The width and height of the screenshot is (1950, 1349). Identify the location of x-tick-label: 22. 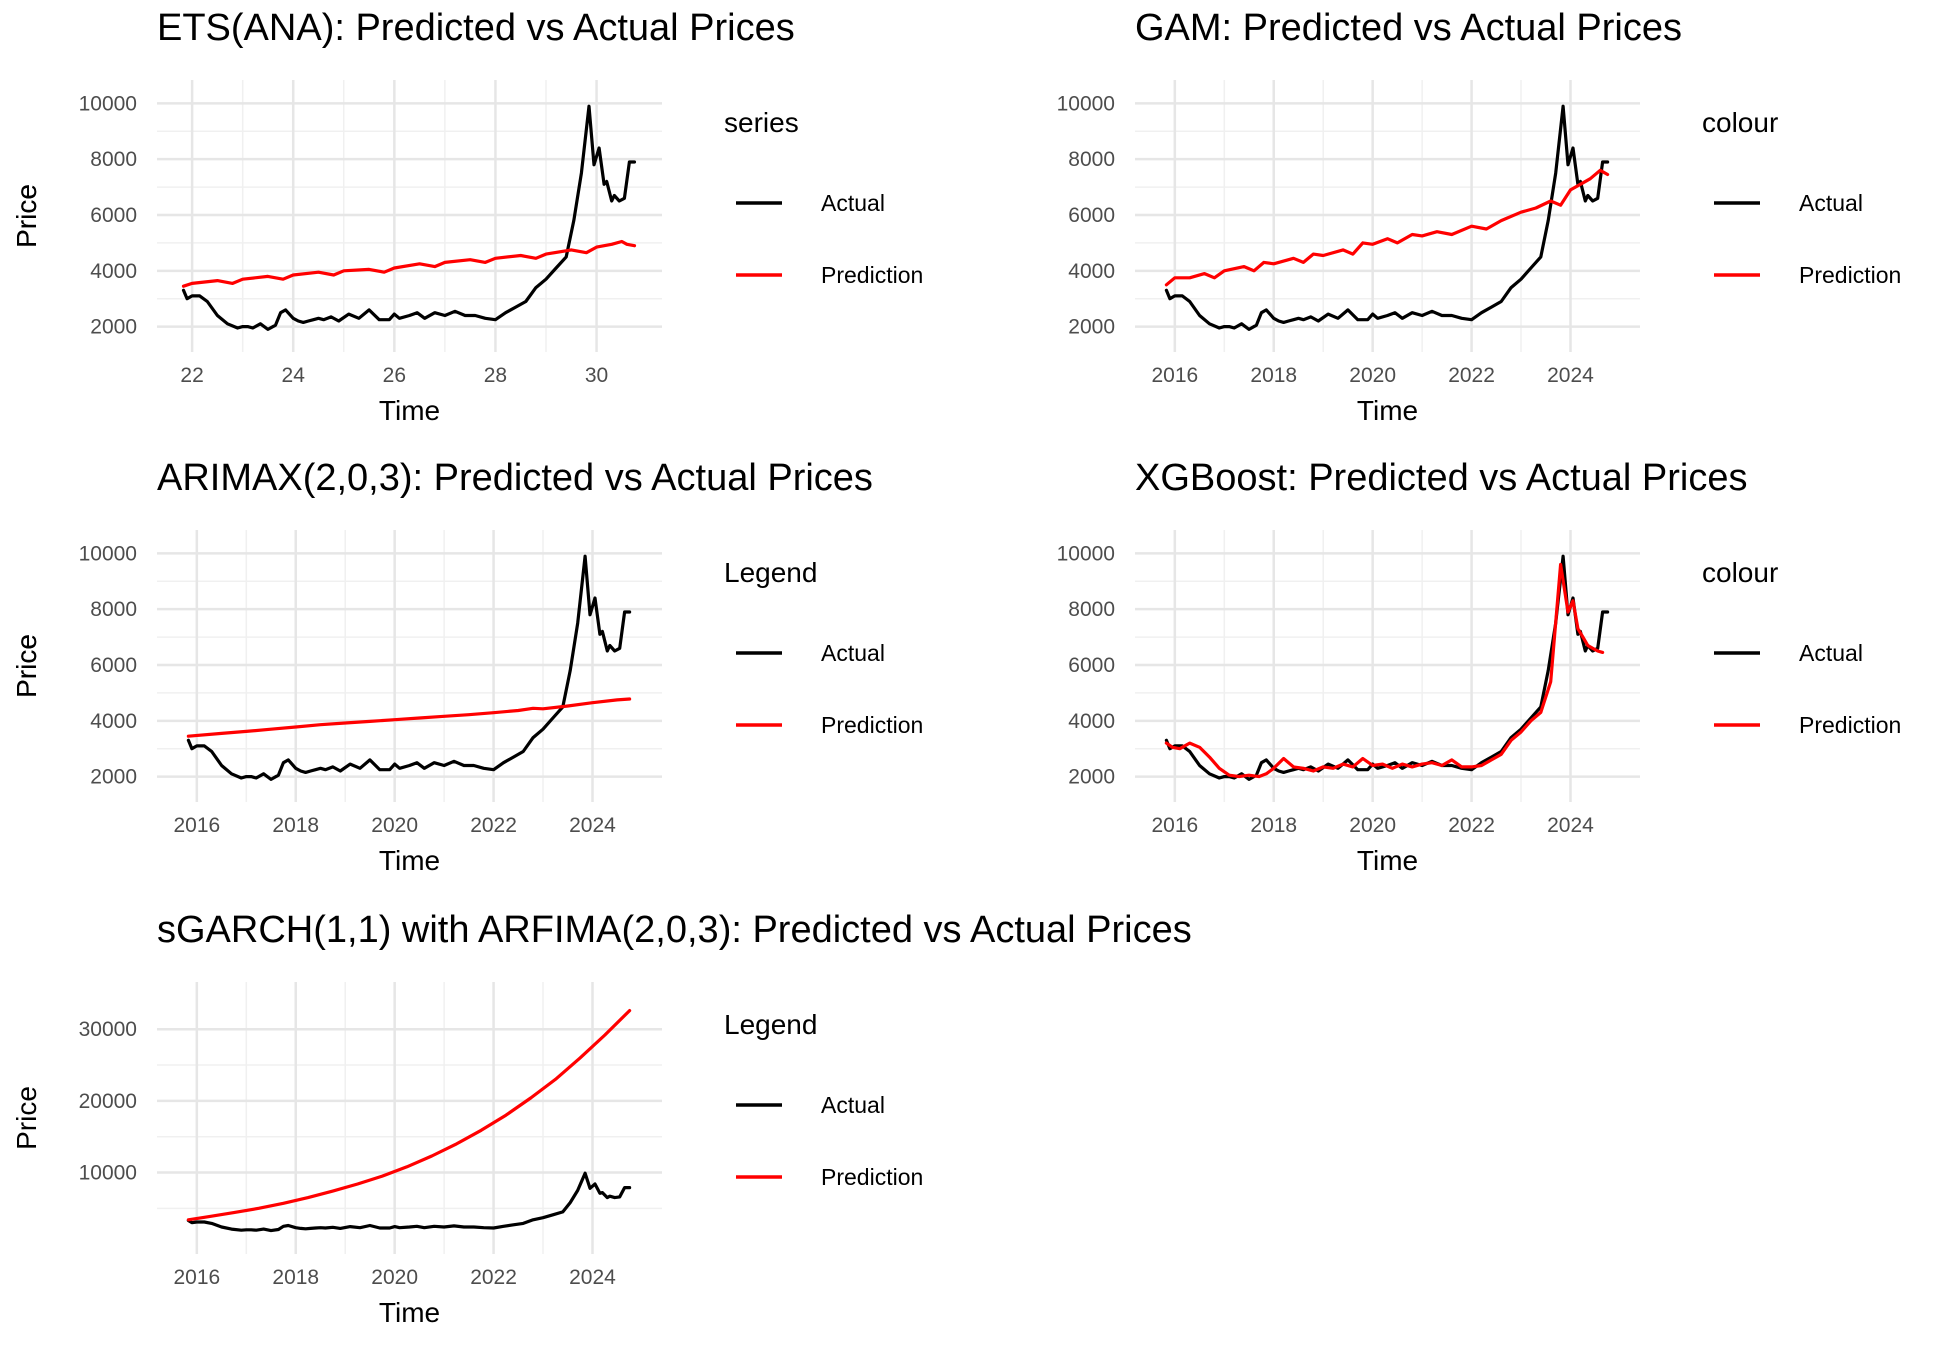
(191, 375).